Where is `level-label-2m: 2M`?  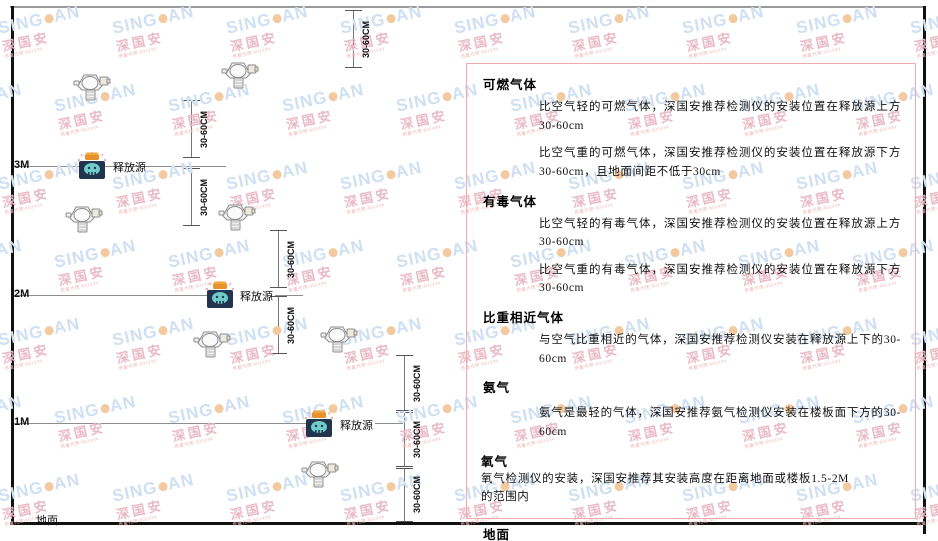 level-label-2m: 2M is located at coordinates (22, 294).